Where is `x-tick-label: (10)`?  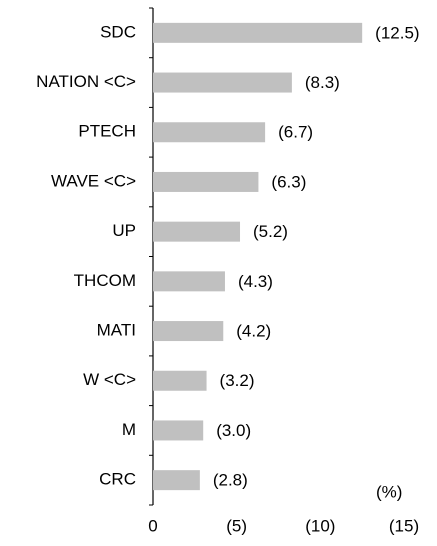
x-tick-label: (10) is located at coordinates (320, 525).